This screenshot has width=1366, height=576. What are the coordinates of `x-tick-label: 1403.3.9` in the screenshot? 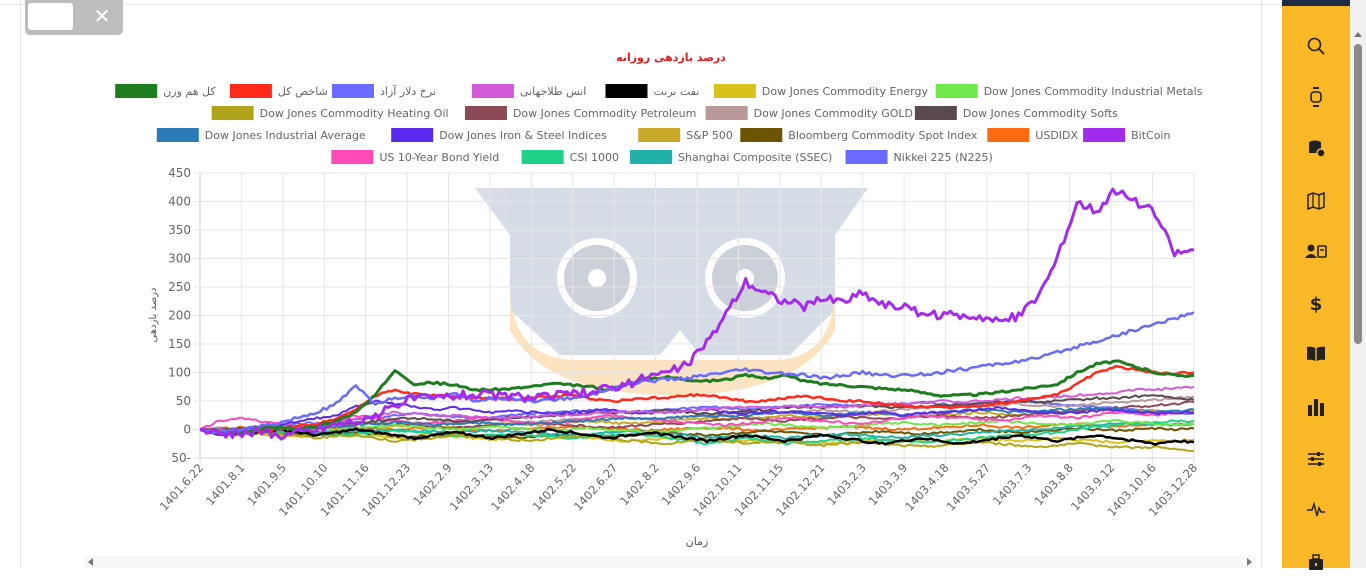 It's located at (888, 484).